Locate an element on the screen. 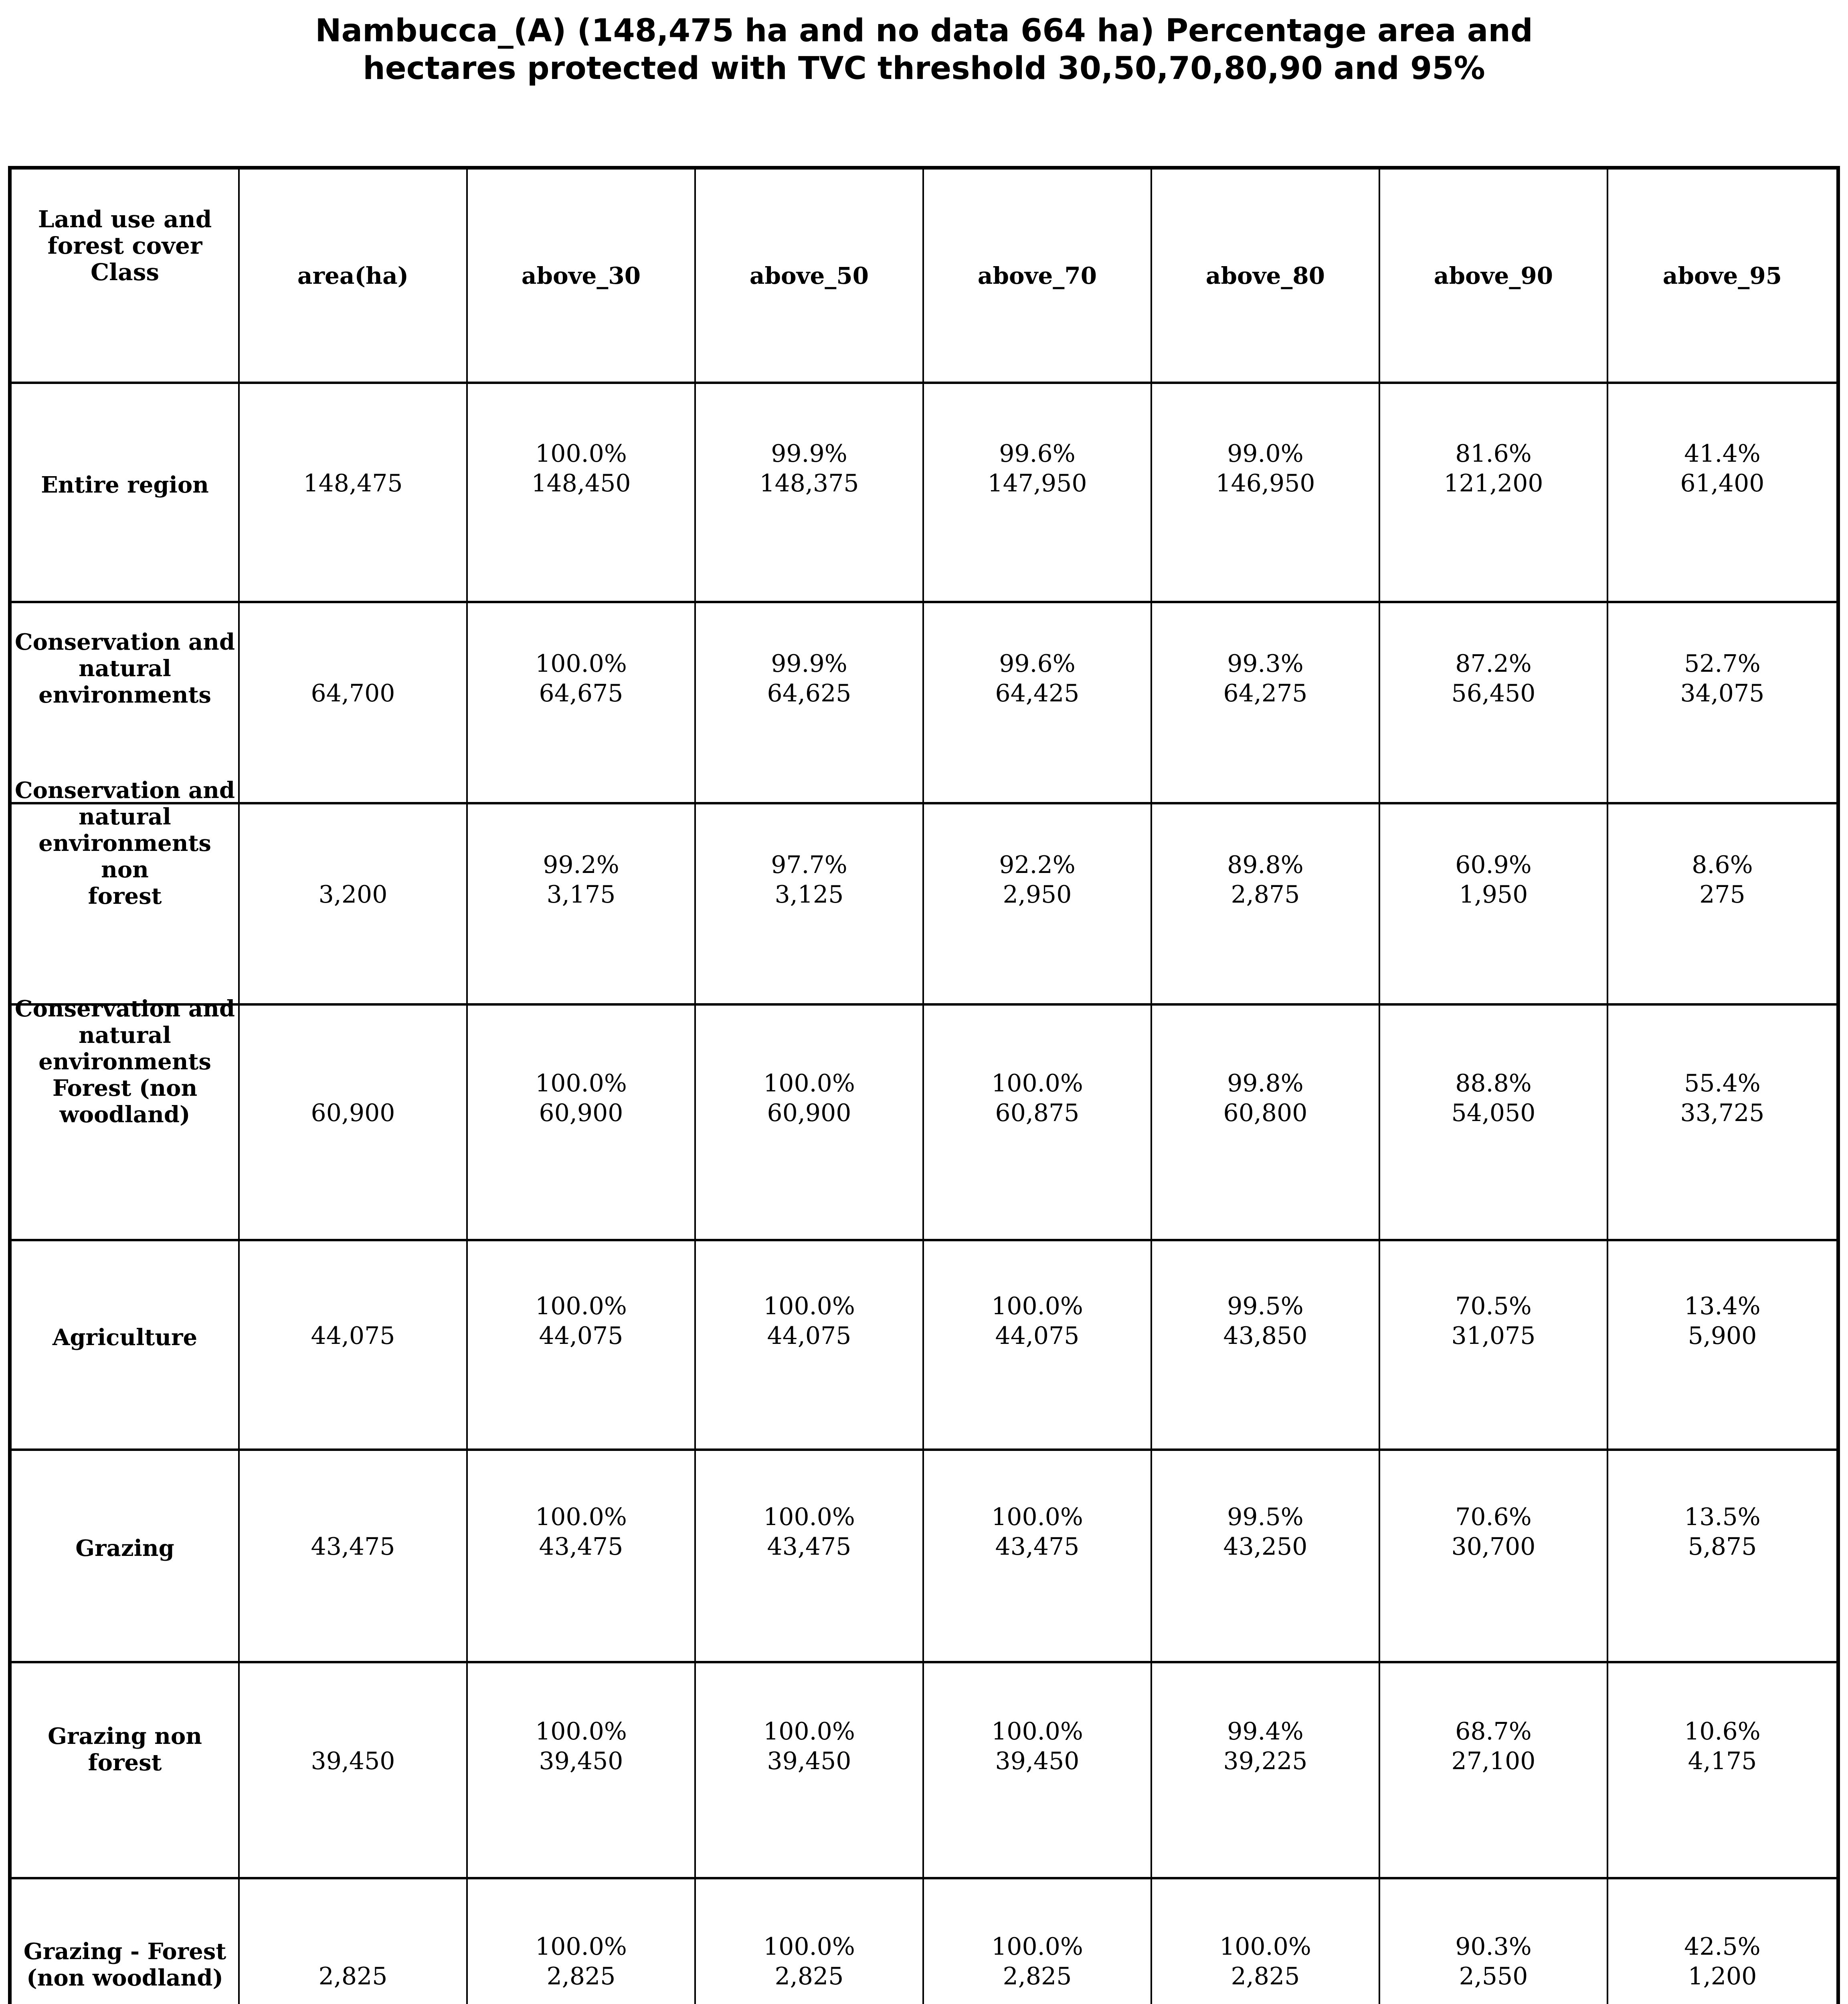 This screenshot has width=1848, height=2004. data-cell: 55.4% 33,725 is located at coordinates (1722, 1124).